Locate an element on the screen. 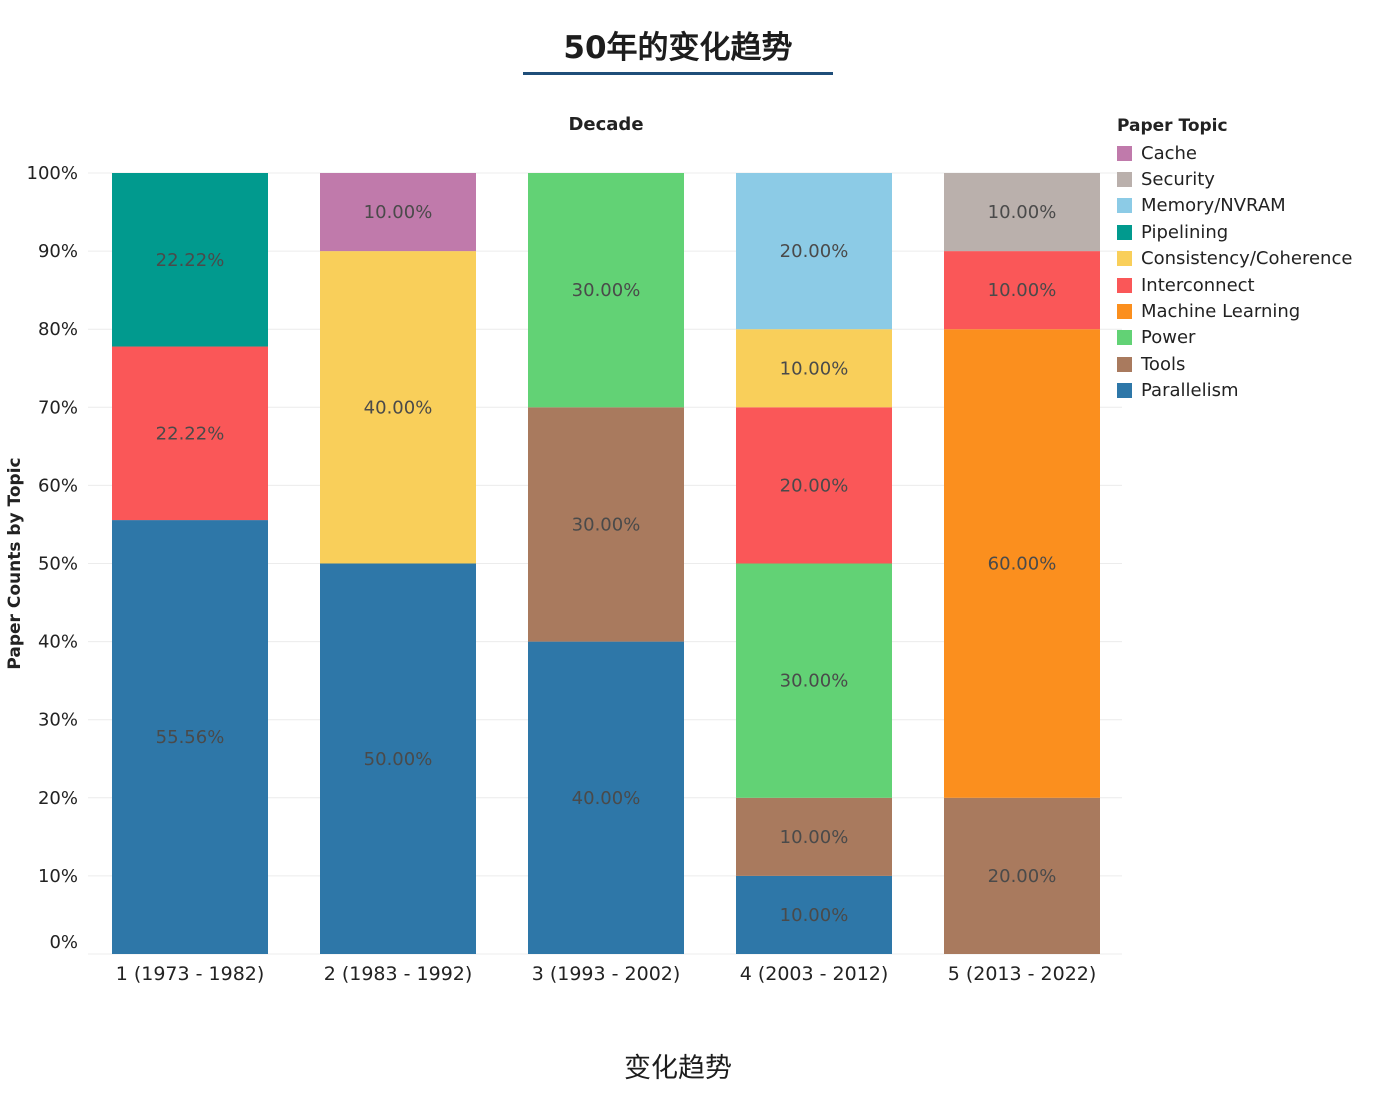 This screenshot has height=1104, width=1378. data-label: 55.56% is located at coordinates (190, 737).